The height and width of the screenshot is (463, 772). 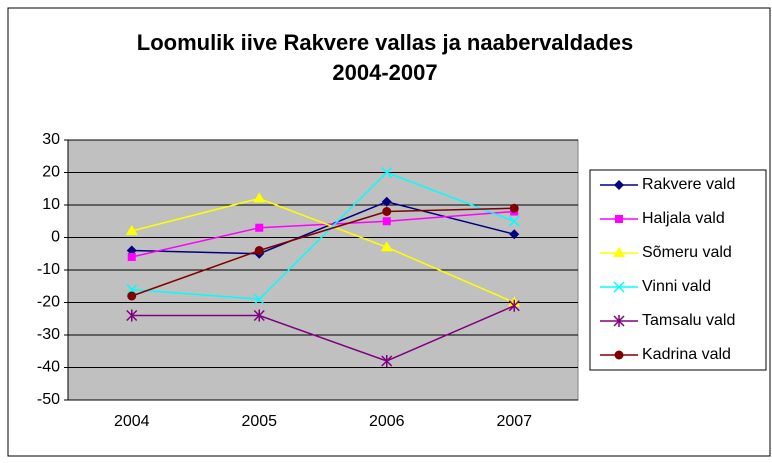 I want to click on legend-label: Vinni vald, so click(x=676, y=286).